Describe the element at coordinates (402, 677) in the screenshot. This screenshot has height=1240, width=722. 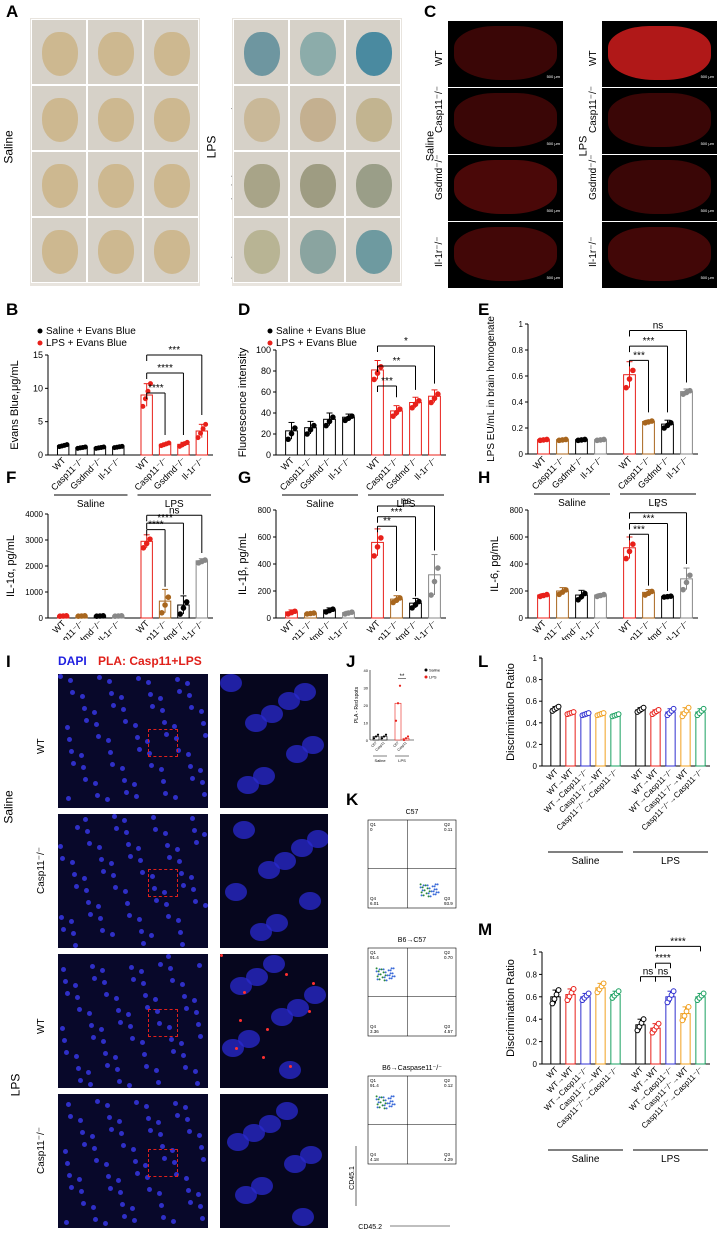
I see `sig-label: **` at that location.